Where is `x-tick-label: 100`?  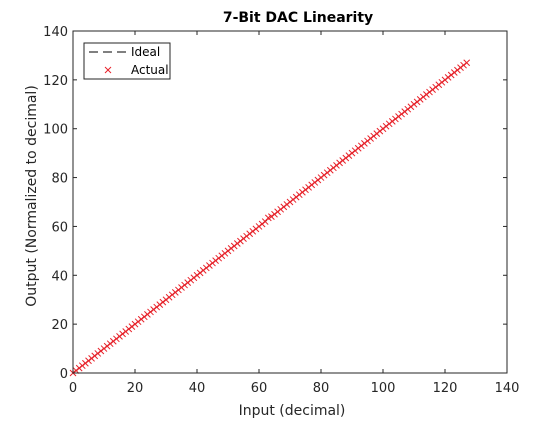
x-tick-label: 100 is located at coordinates (383, 388).